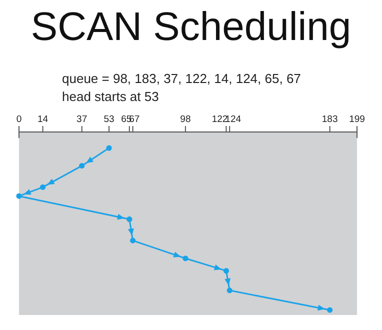  Describe the element at coordinates (181, 78) in the screenshot. I see `chart-subtitle: queue = 98, 183, 37, 122, 14, 124, 65, 67` at that location.